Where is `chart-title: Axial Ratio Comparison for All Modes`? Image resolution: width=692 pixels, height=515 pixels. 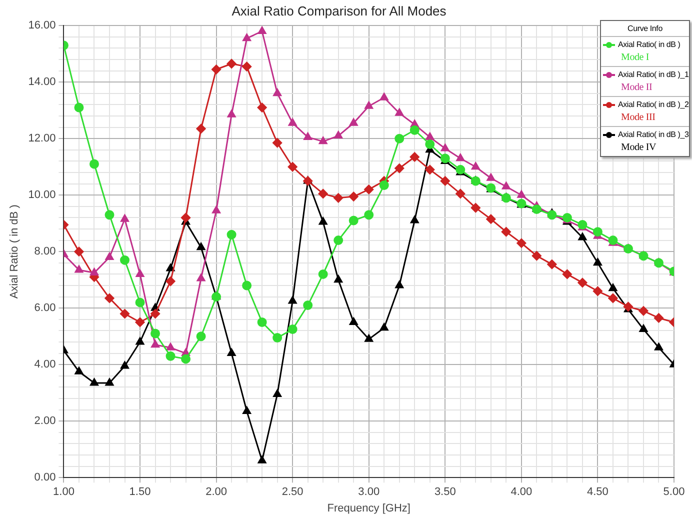 chart-title: Axial Ratio Comparison for All Modes is located at coordinates (339, 10).